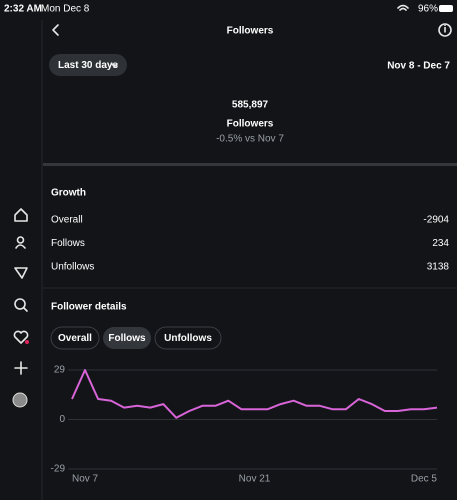 This screenshot has height=500, width=457. Describe the element at coordinates (21, 337) in the screenshot. I see `heart-icon` at that location.